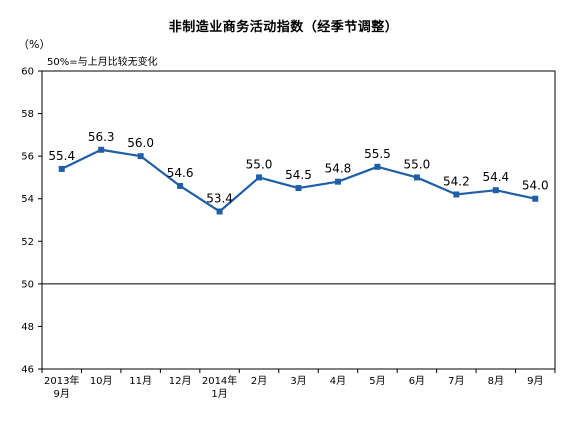 The image size is (567, 447). I want to click on x-tick-label: 9月, so click(535, 381).